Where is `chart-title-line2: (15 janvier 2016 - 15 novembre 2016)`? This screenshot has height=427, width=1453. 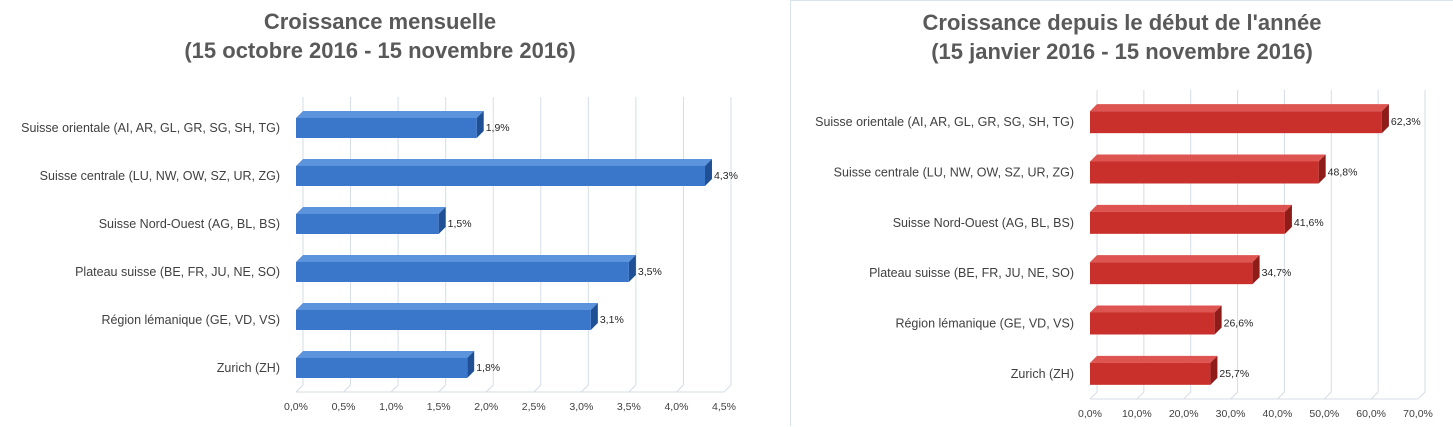
chart-title-line2: (15 janvier 2016 - 15 novembre 2016) is located at coordinates (1122, 51).